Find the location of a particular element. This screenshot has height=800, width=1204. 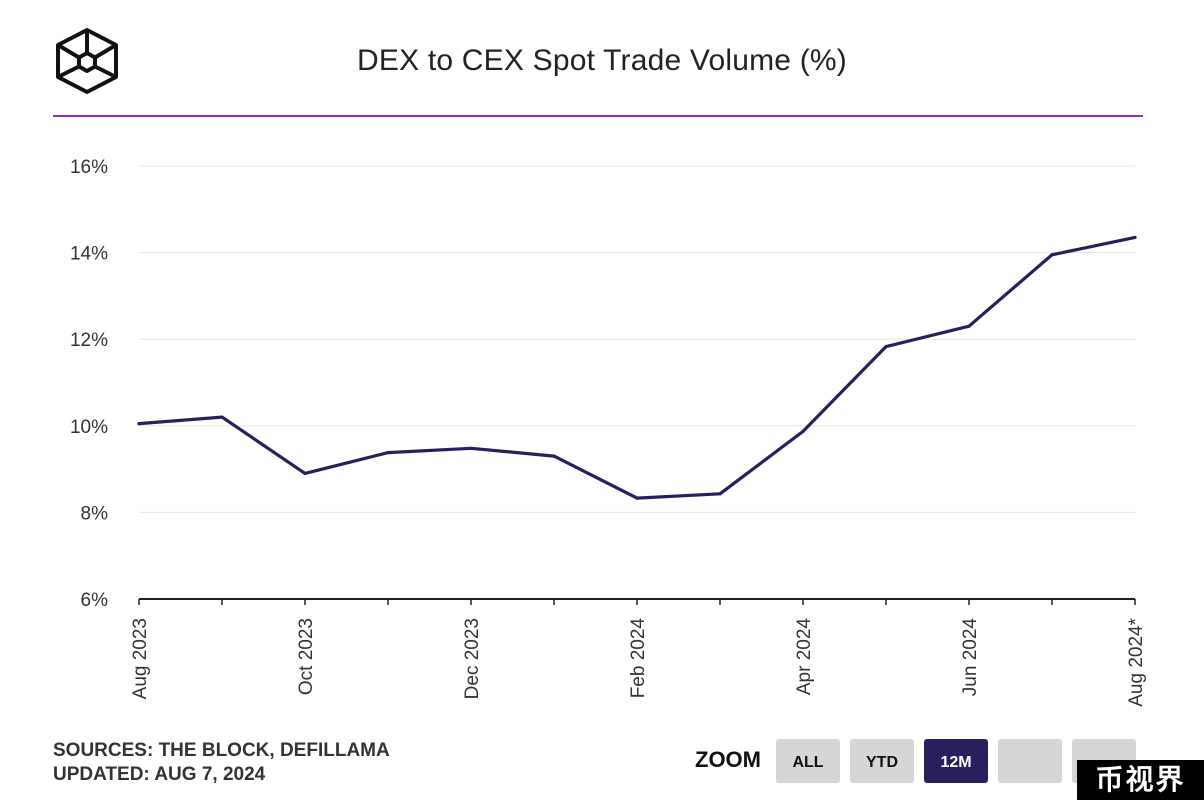

zoom-label: ZOOM is located at coordinates (728, 759).